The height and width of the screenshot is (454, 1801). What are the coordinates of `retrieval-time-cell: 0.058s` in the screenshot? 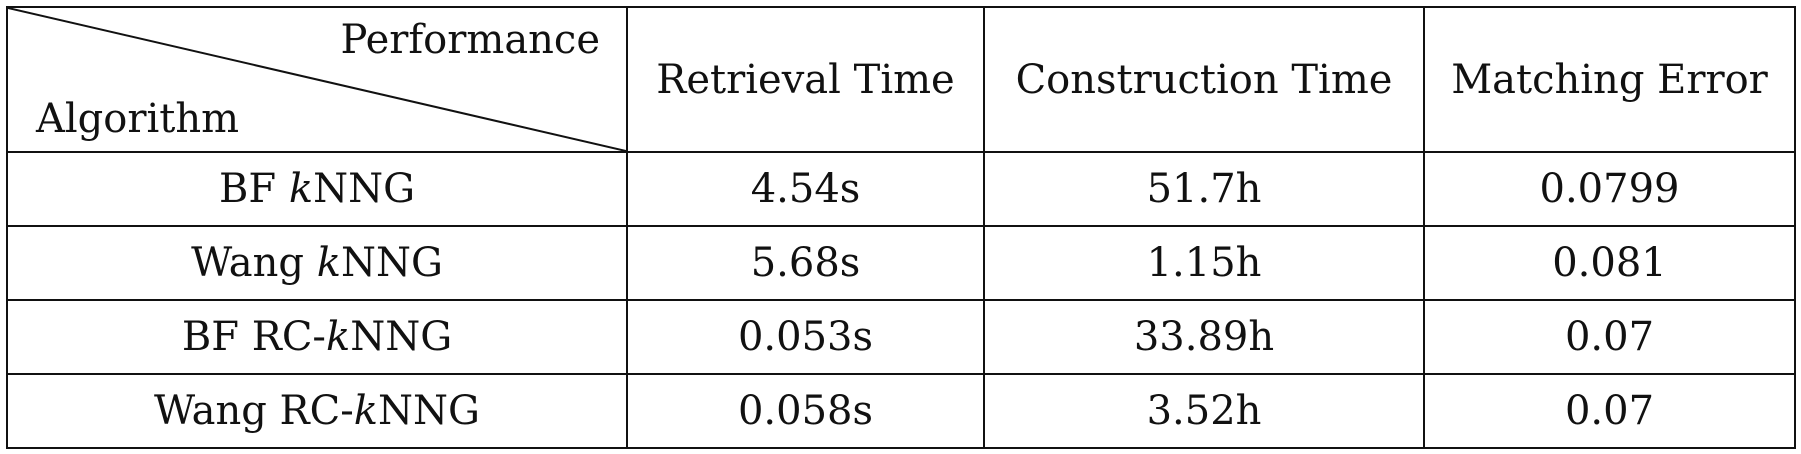 It's located at (805, 411).